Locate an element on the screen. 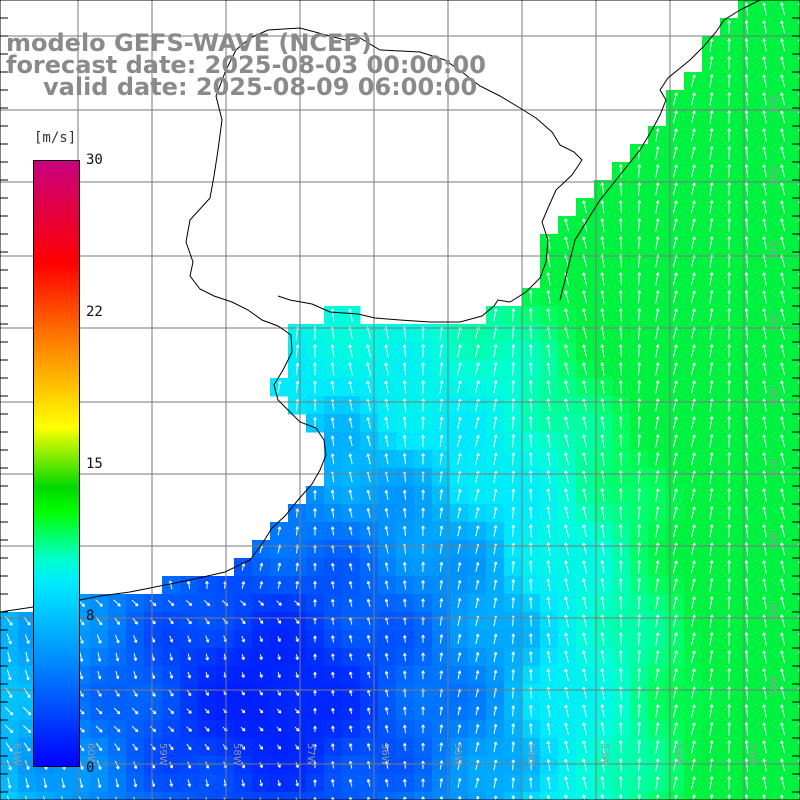  colorbar-tick-30: 30 is located at coordinates (94, 160).